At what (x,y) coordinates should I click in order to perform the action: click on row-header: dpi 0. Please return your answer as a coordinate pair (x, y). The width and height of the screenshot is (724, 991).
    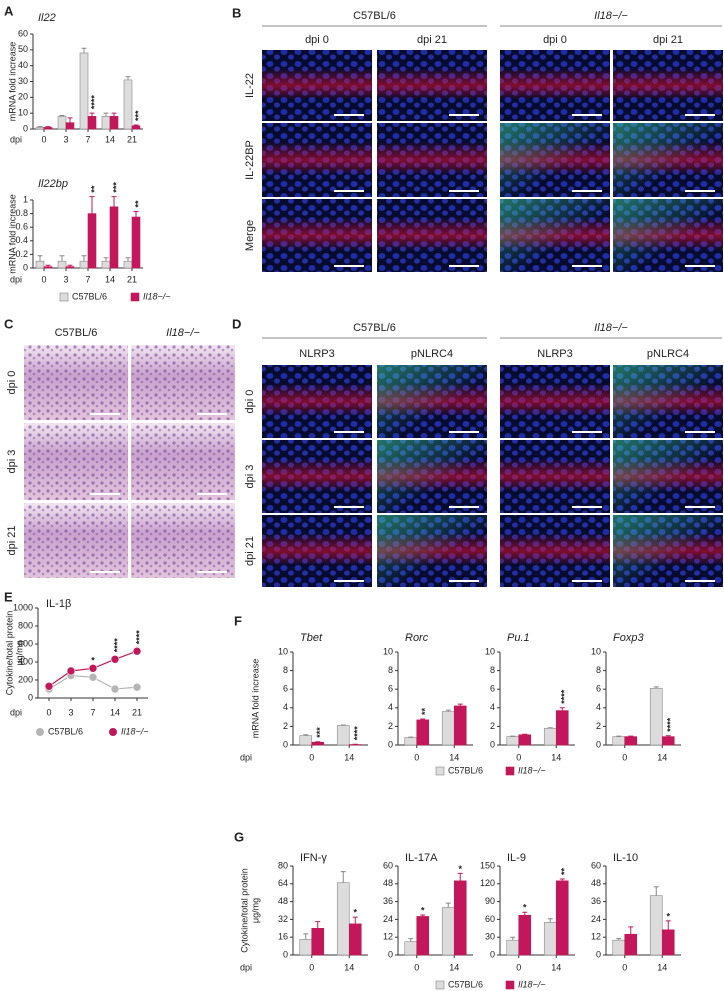
    Looking at the image, I should click on (12, 383).